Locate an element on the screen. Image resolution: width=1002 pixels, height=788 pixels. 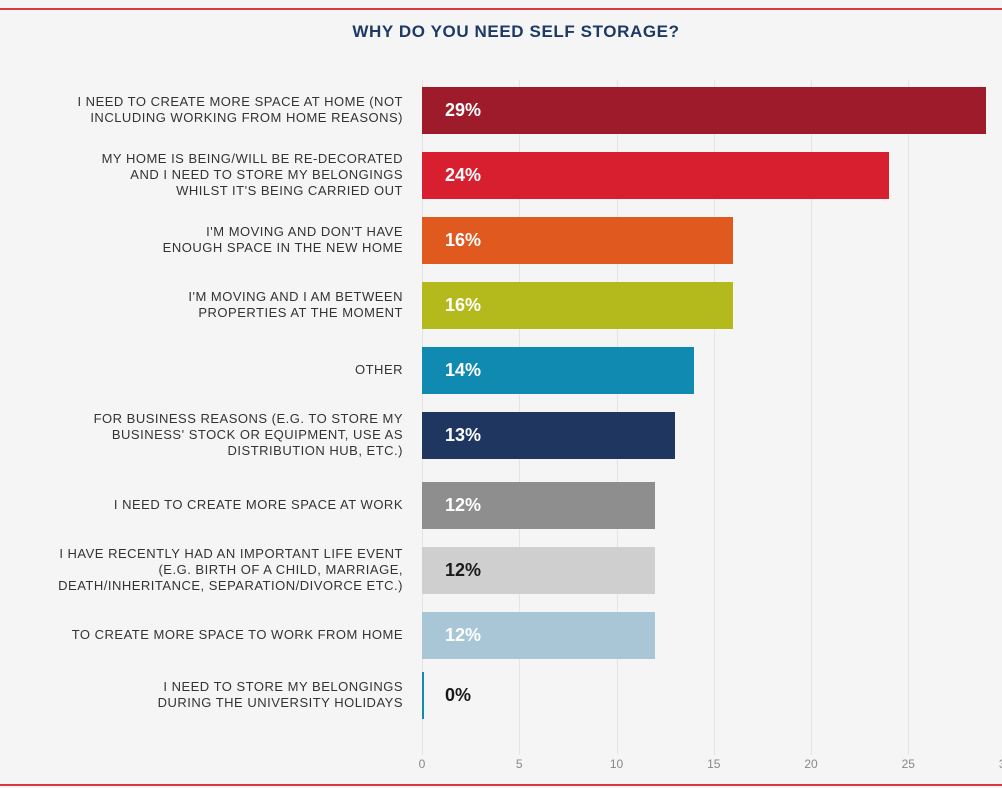
x-tick-label: 15 is located at coordinates (714, 764).